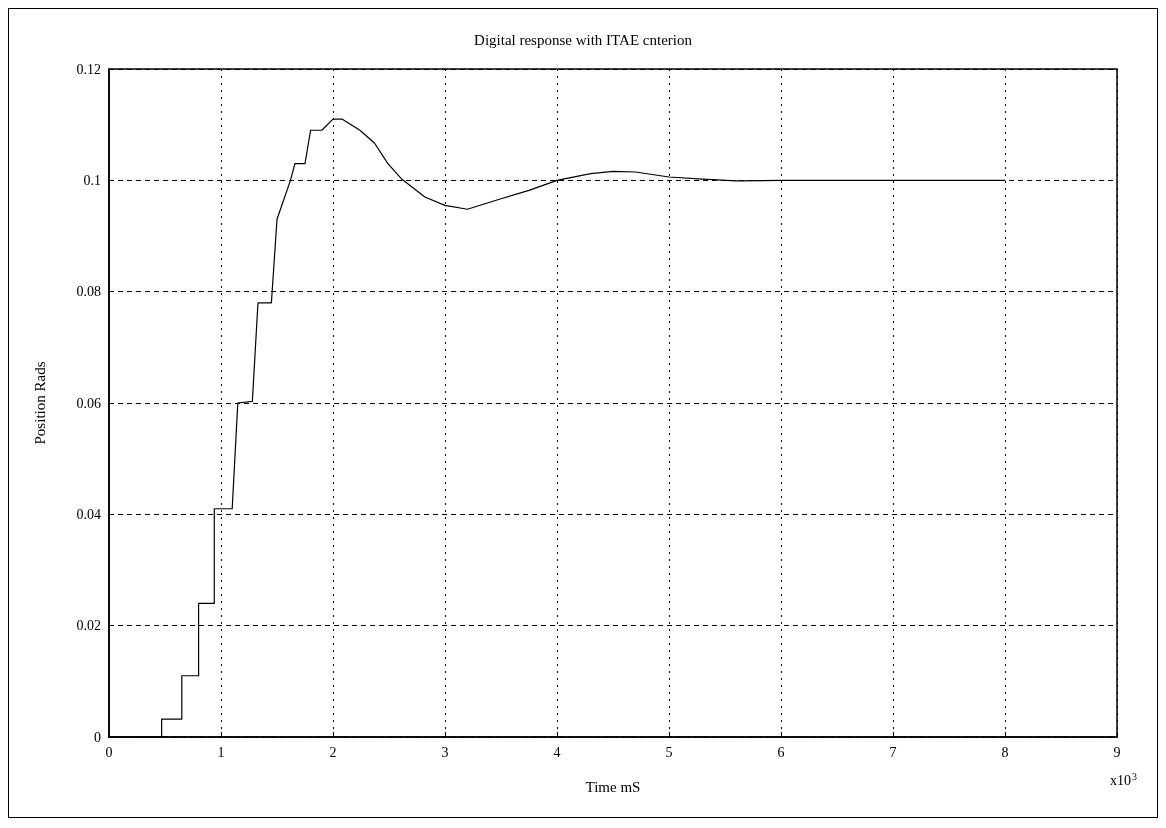  I want to click on y-tick-label: 0.12, so click(88, 69).